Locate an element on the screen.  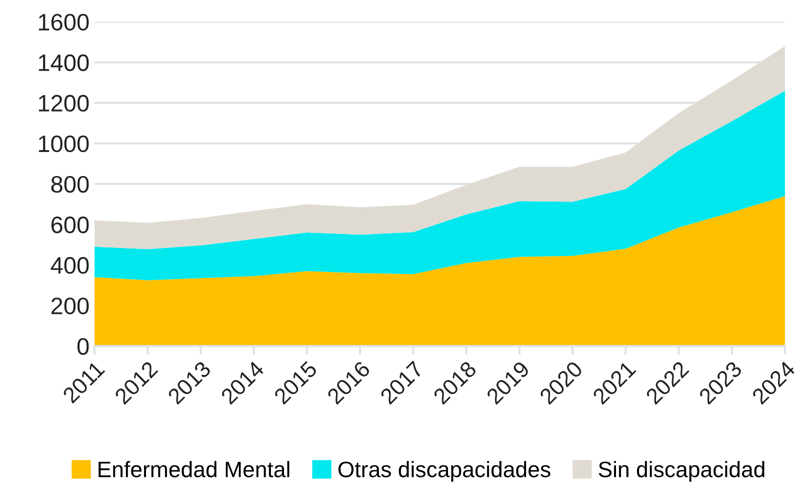
y-tick-label: 200 is located at coordinates (70, 306).